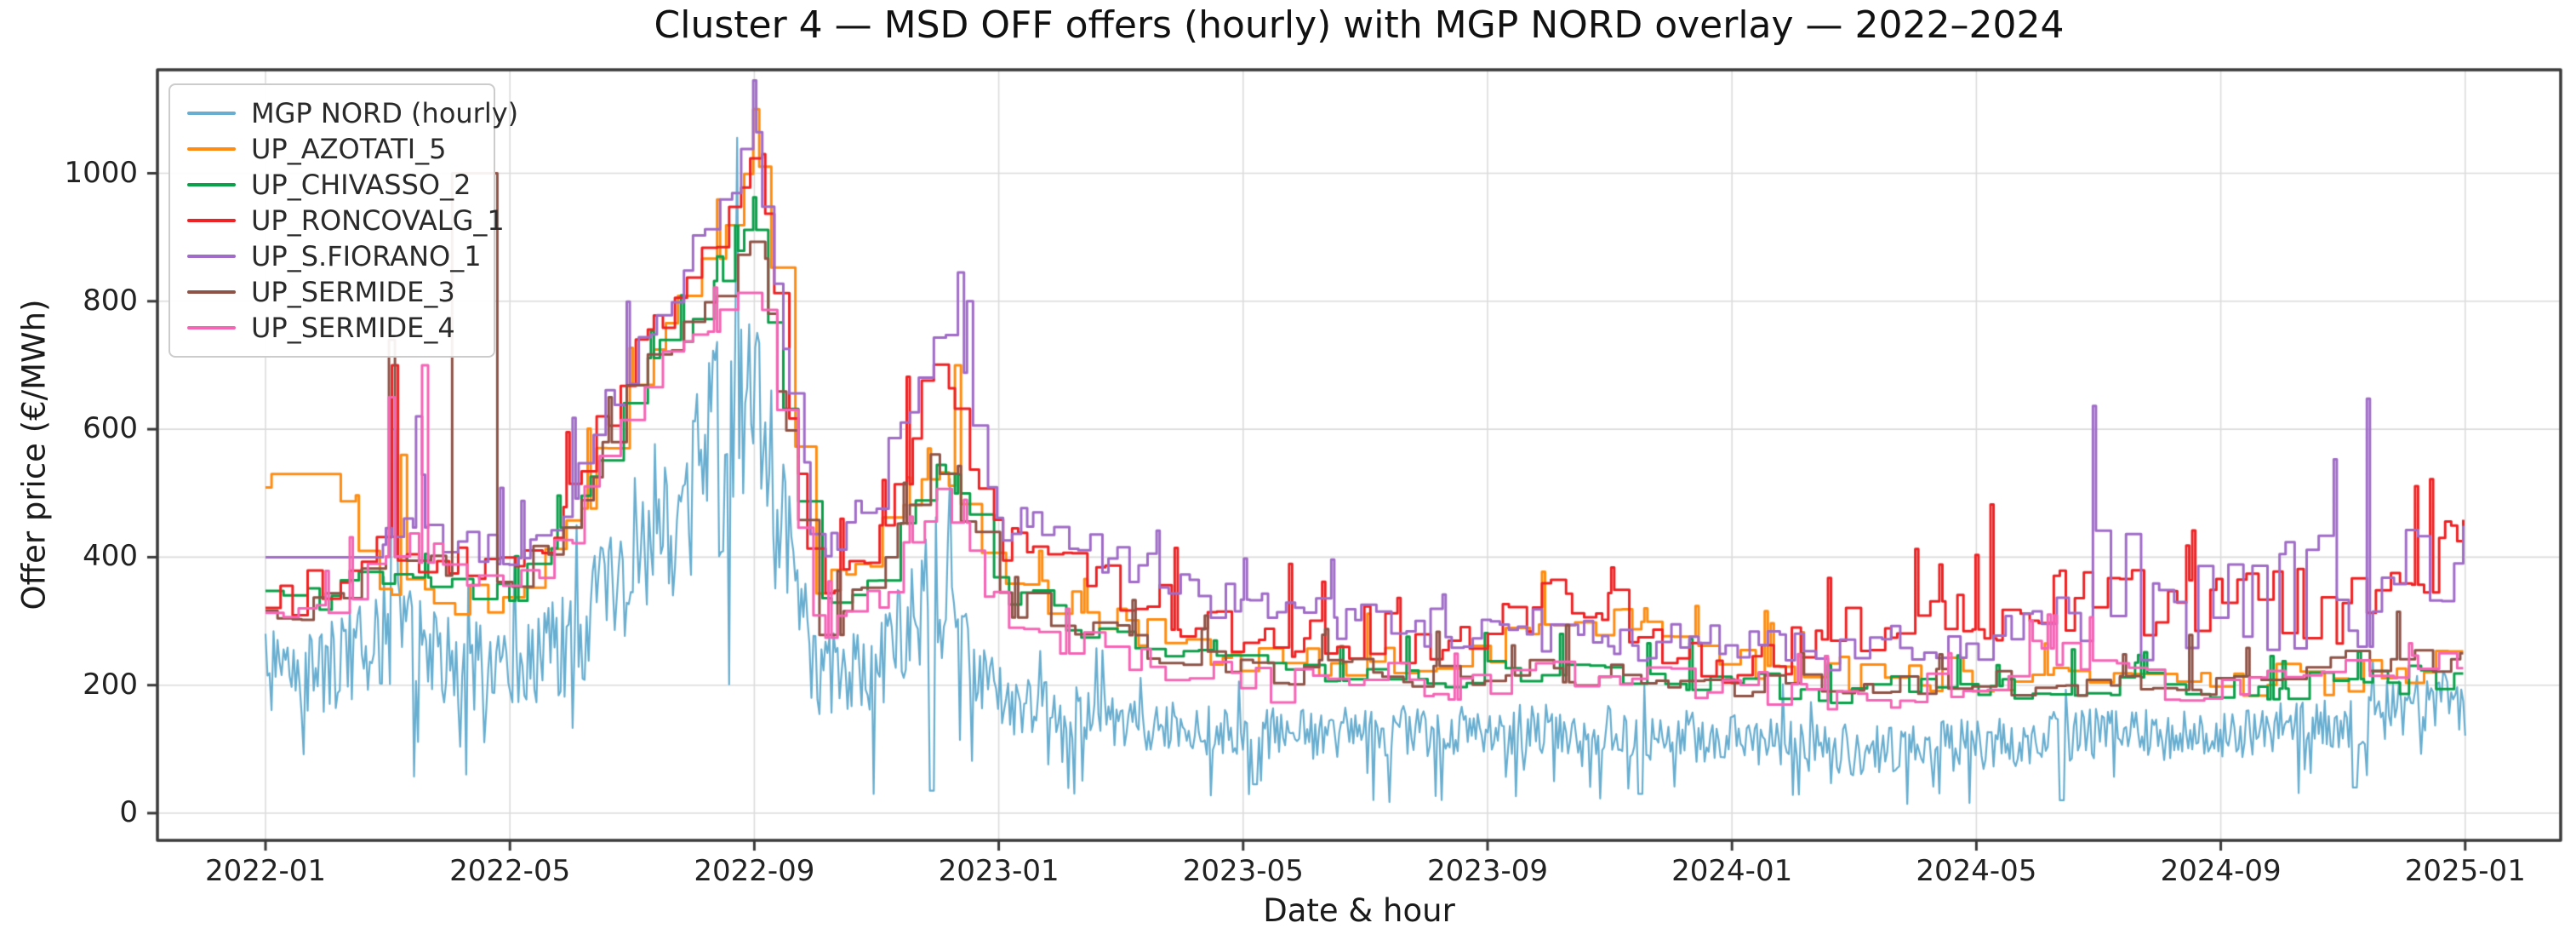  I want to click on legend-item: UP_S.FIORANO_1, so click(334, 256).